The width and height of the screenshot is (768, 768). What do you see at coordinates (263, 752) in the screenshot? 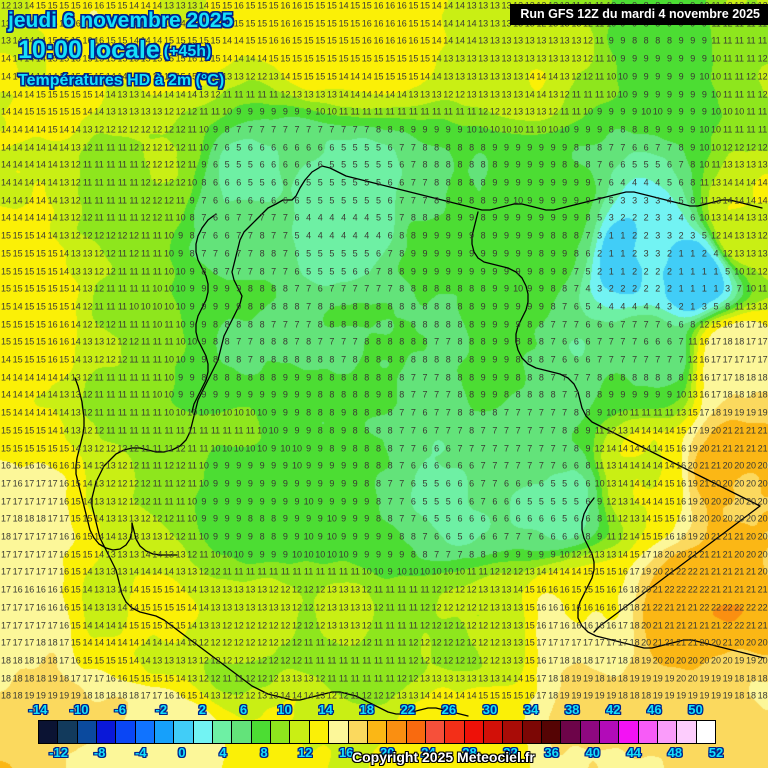
I see `legend-tick-label: 8` at bounding box center [263, 752].